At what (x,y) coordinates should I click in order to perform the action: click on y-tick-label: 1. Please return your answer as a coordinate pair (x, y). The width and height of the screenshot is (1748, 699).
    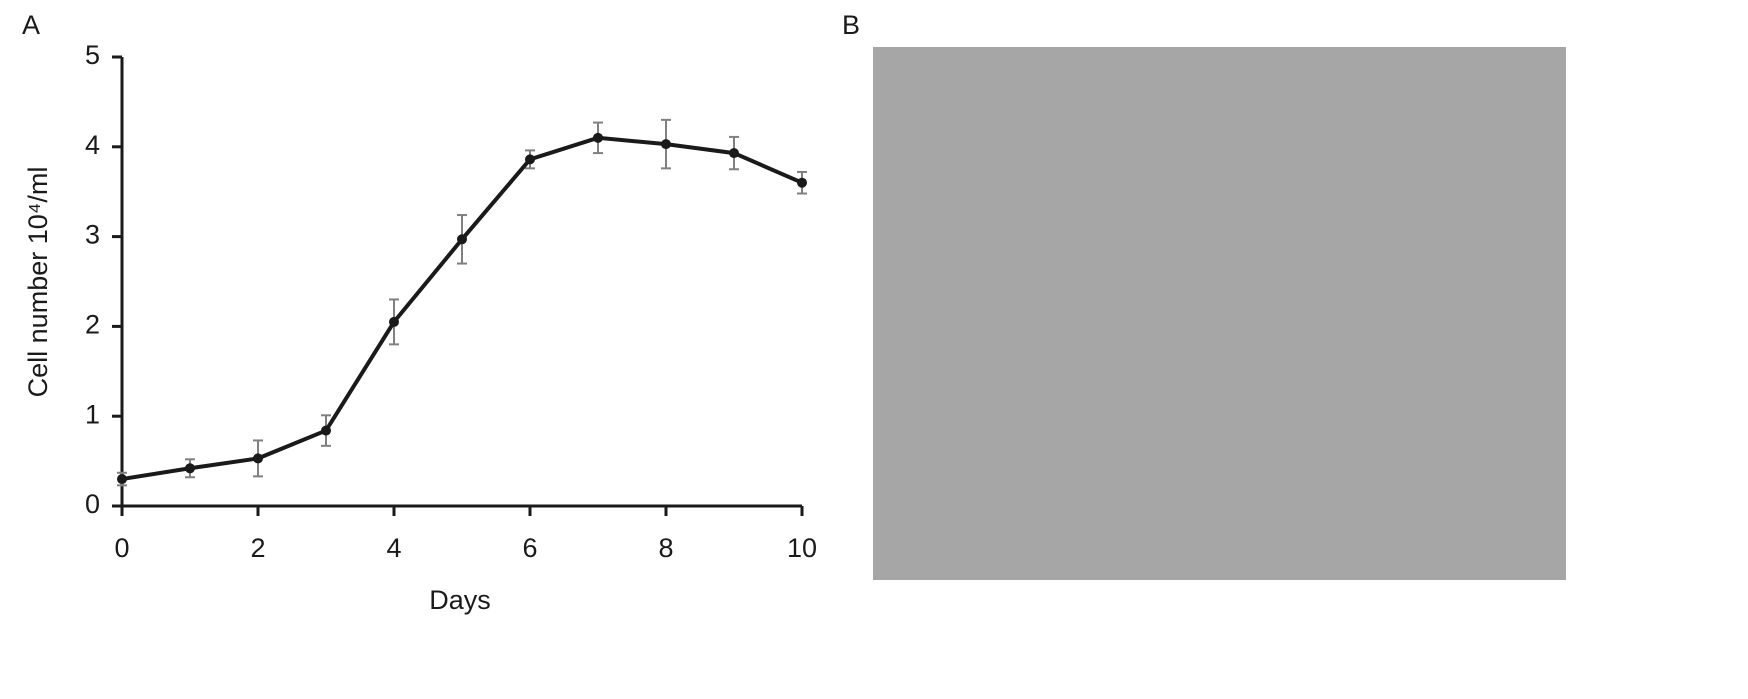
    Looking at the image, I should click on (92, 414).